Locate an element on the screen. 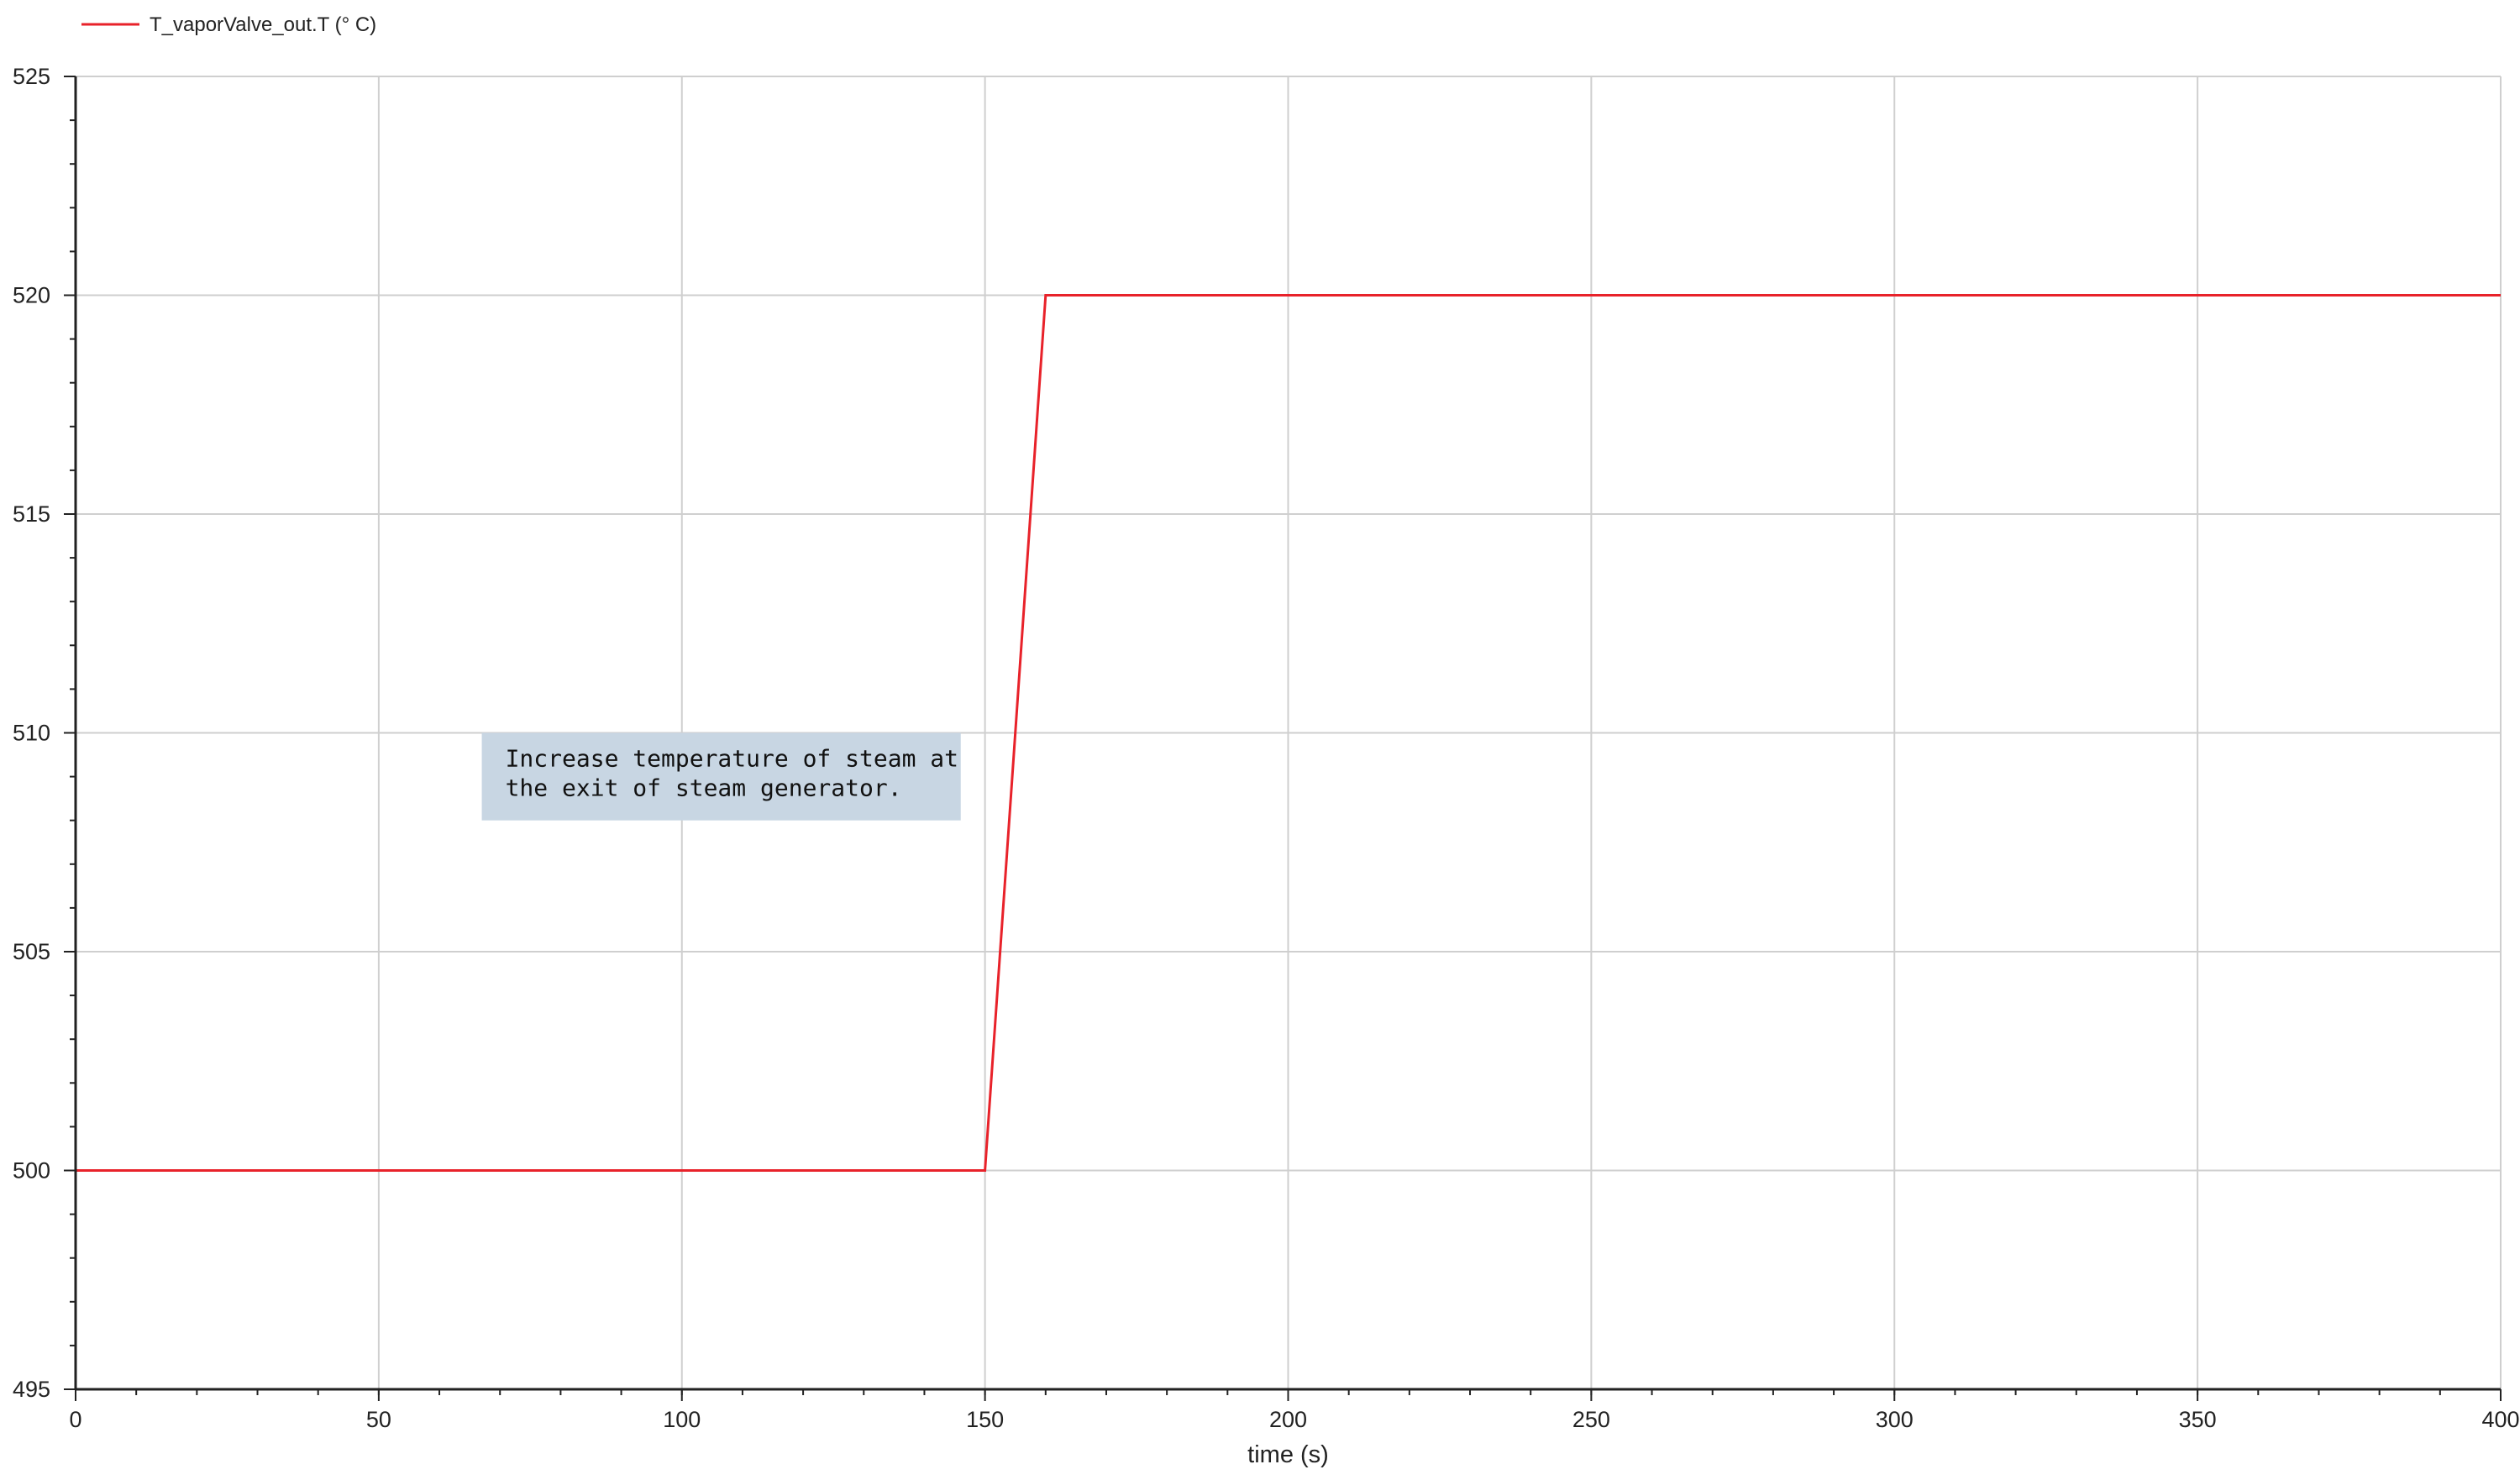 This screenshot has height=1480, width=2520. y-tick-label: 520 is located at coordinates (31, 295).